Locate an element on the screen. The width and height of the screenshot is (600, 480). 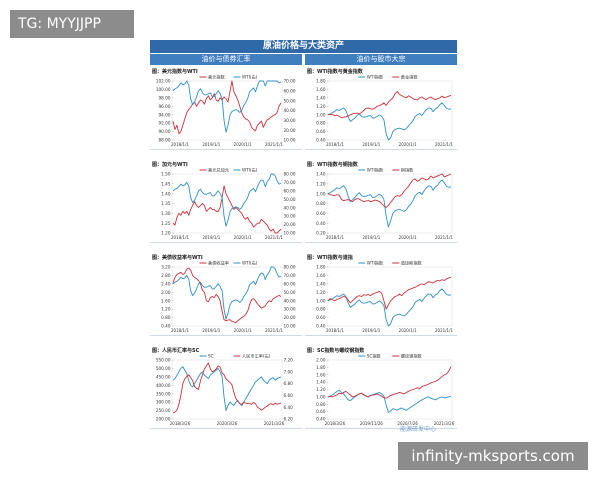
y-tick-label-left: 1.60 is located at coordinates (321, 89).